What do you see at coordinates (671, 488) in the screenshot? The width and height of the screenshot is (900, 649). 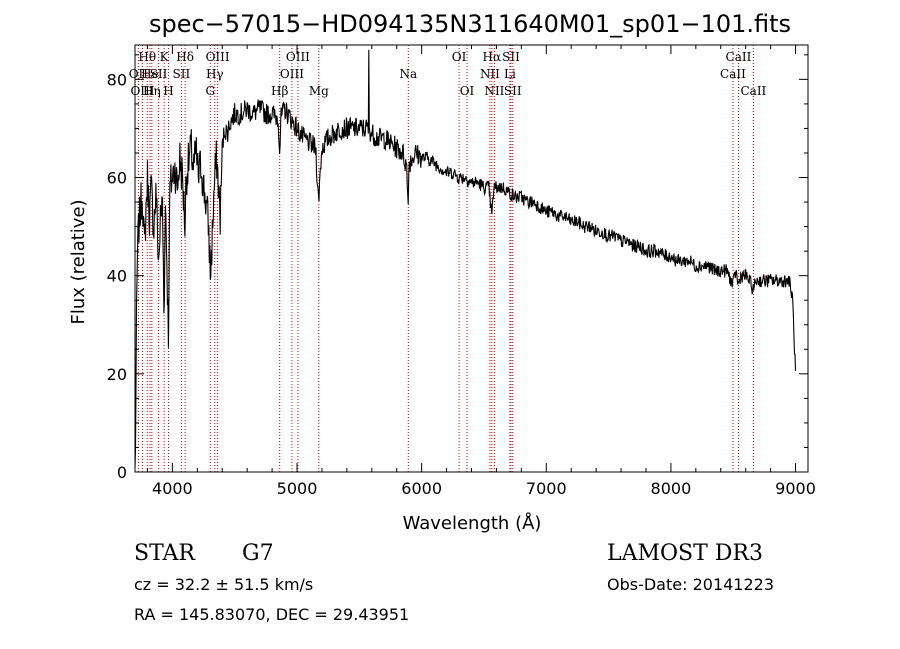 I see `x-tick-label: 8000` at bounding box center [671, 488].